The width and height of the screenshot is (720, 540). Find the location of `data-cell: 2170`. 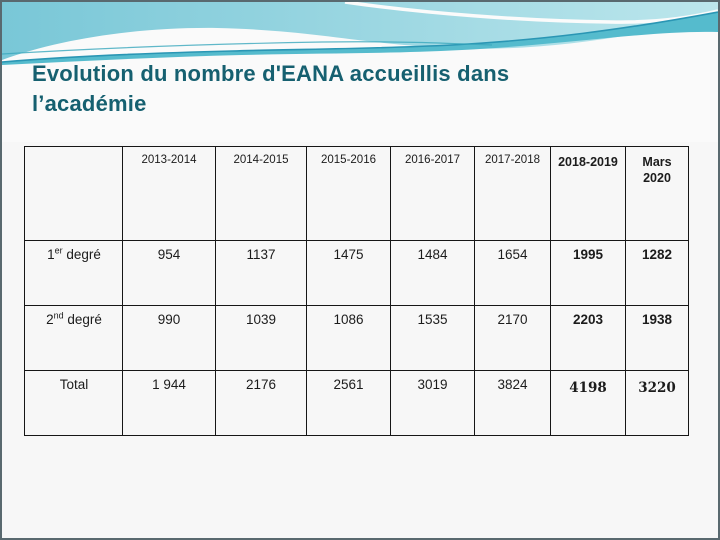

data-cell: 2170 is located at coordinates (512, 338).